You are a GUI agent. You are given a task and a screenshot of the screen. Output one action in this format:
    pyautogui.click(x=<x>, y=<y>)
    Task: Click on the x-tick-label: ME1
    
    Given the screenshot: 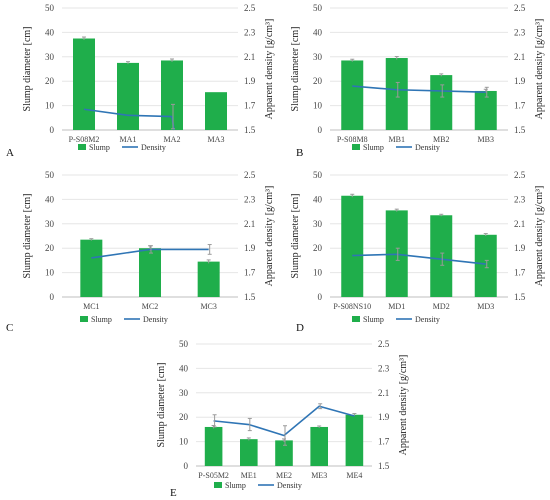 What is the action you would take?
    pyautogui.click(x=249, y=475)
    